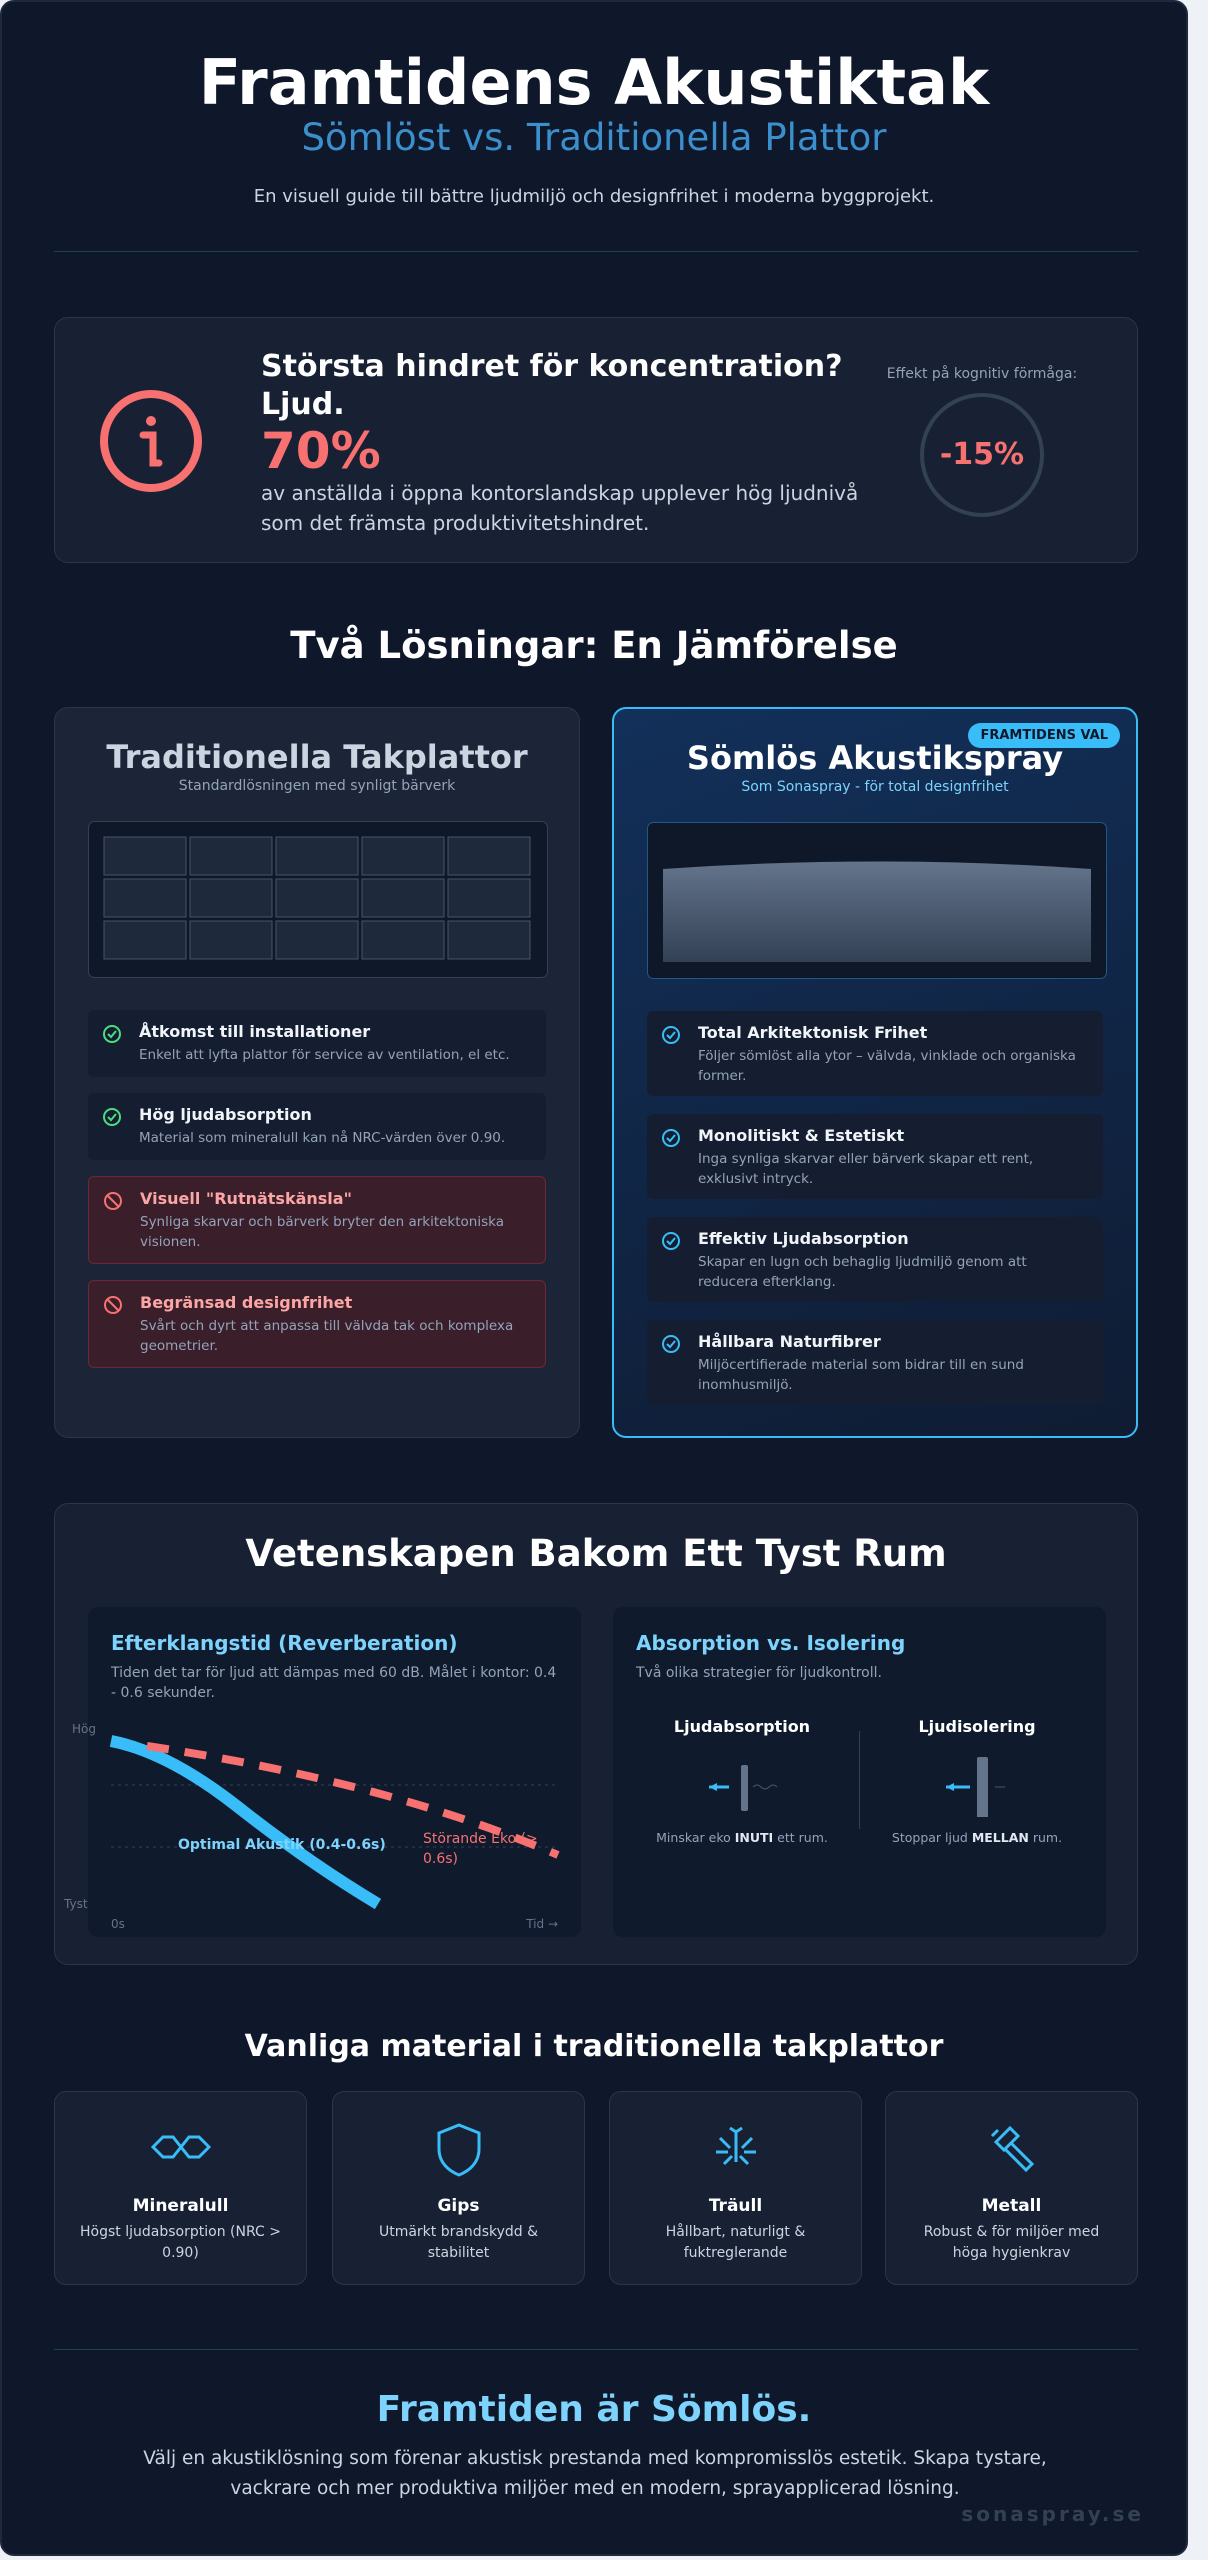  I want to click on section-title: Vetenskapen Bakom Ett Tyst Rum, so click(596, 1553).